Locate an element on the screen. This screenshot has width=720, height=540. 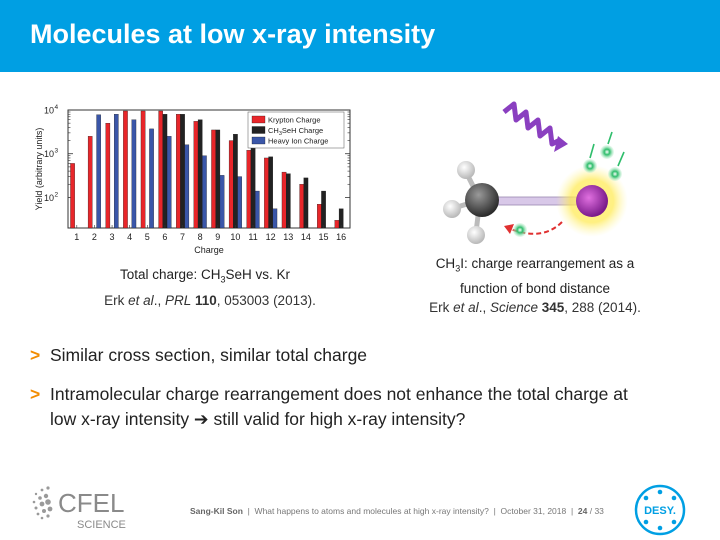
footer-author: Sang-Kil Son is located at coordinates (216, 511).